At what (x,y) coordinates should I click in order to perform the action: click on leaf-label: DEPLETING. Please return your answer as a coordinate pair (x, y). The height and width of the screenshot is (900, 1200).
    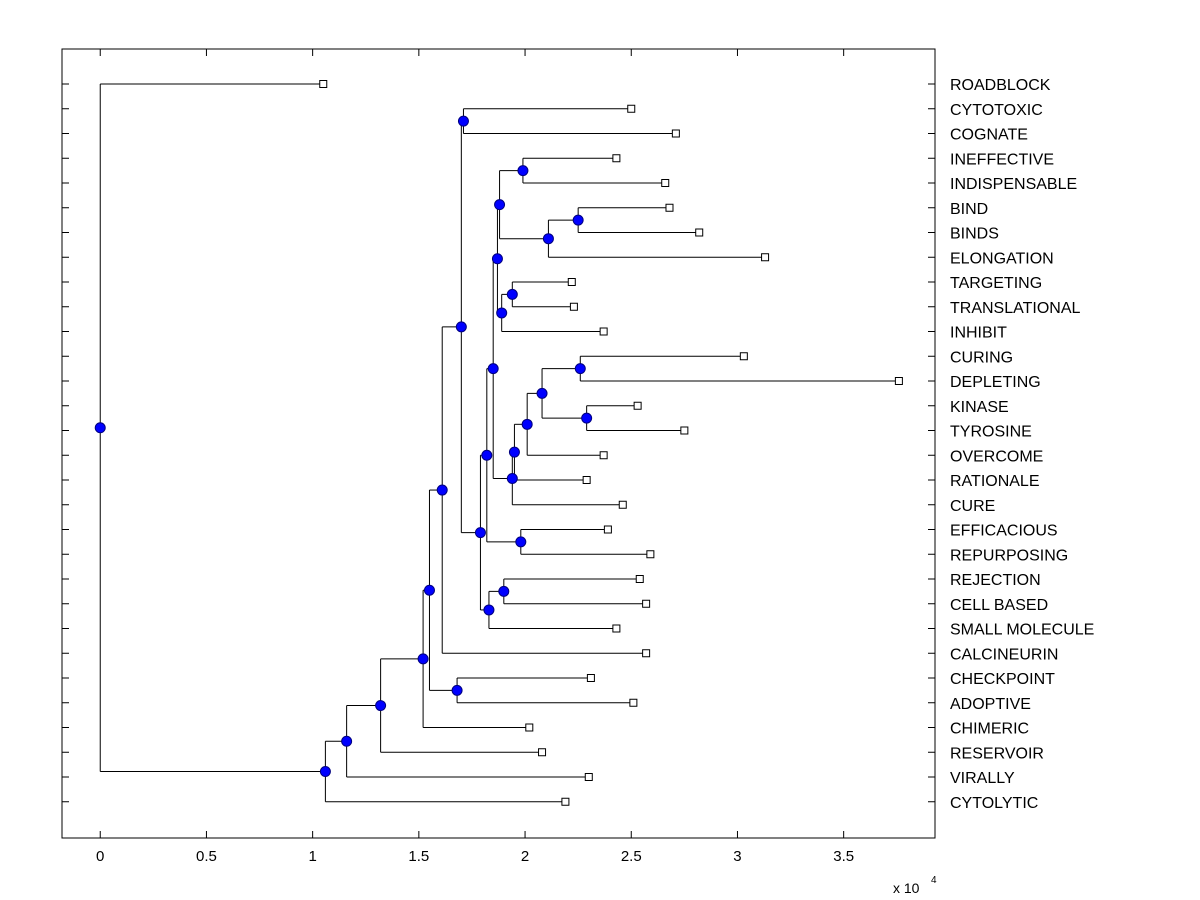
    Looking at the image, I should click on (995, 382).